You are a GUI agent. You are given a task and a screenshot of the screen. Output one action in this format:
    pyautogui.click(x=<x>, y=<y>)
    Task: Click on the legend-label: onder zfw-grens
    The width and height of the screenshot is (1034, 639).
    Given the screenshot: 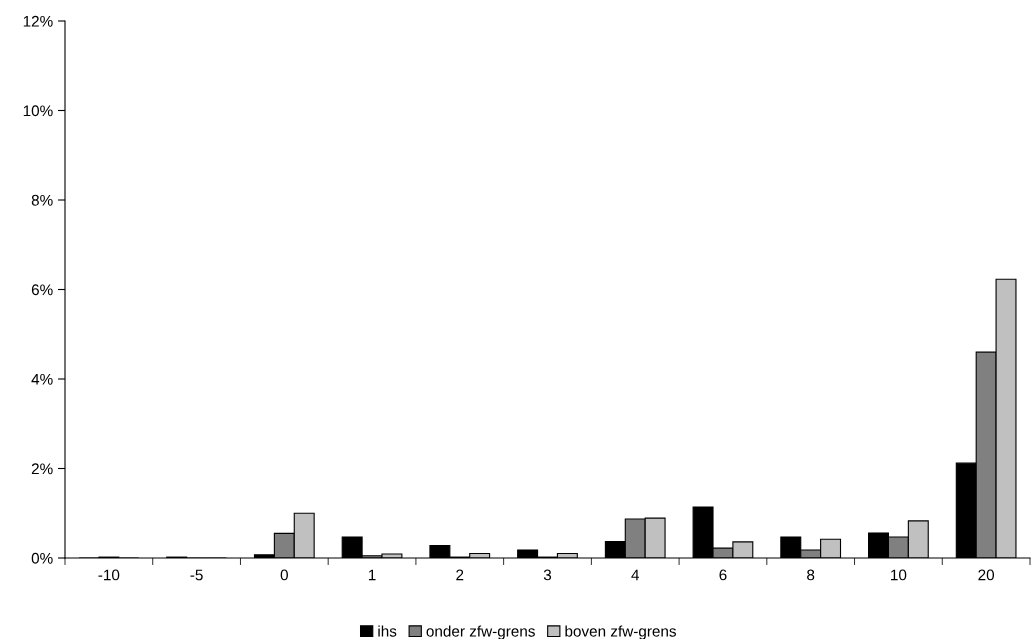 What is the action you would take?
    pyautogui.click(x=480, y=632)
    